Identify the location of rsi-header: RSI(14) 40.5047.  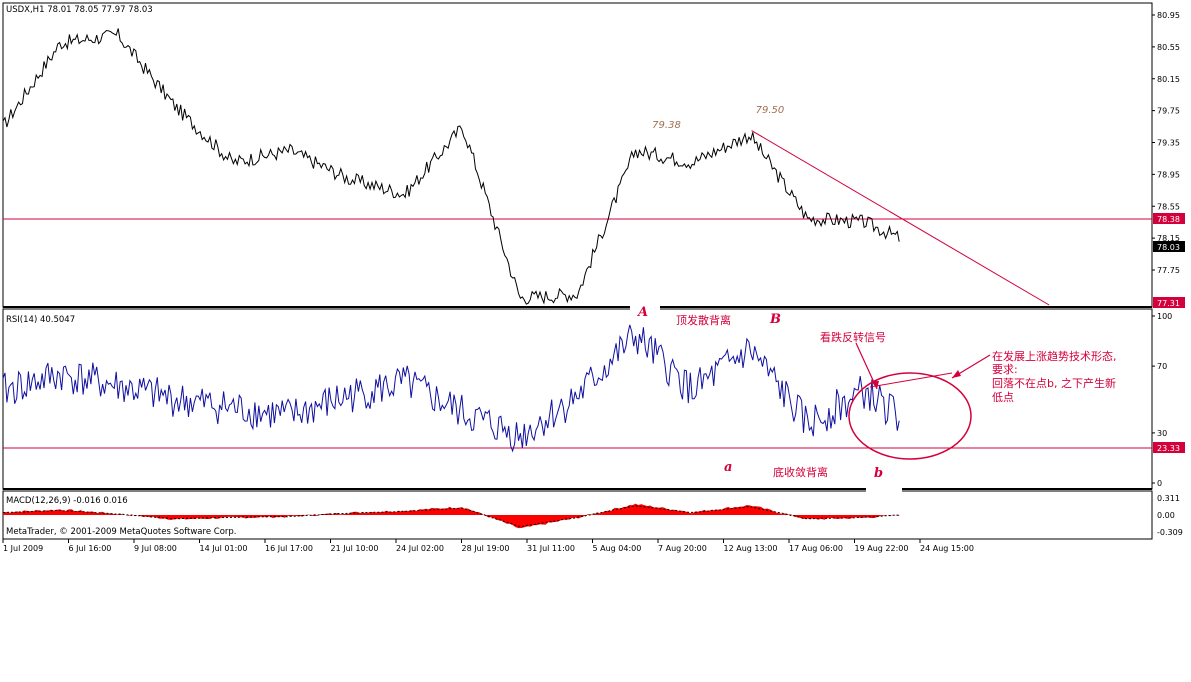
(40, 320).